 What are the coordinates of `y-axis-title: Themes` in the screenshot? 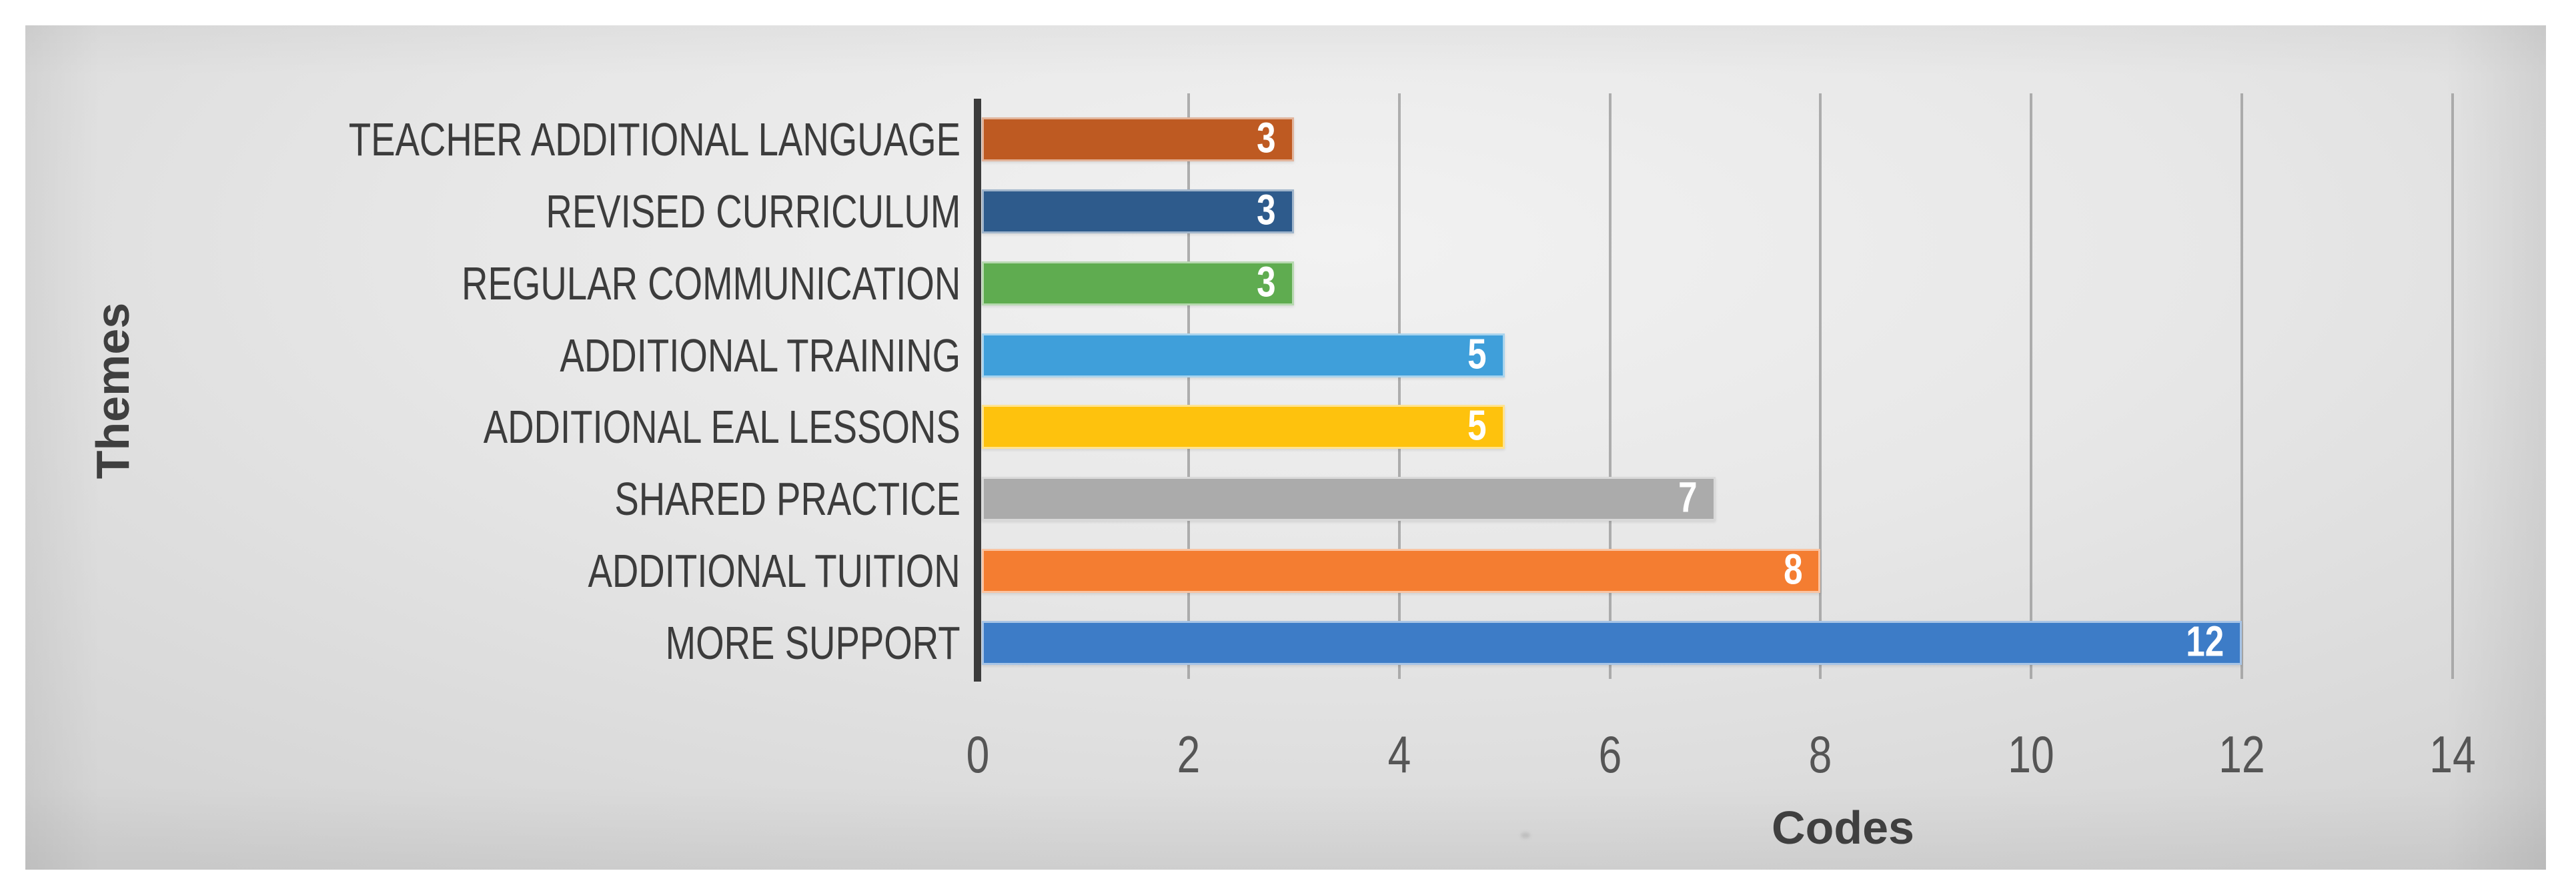 It's located at (113, 391).